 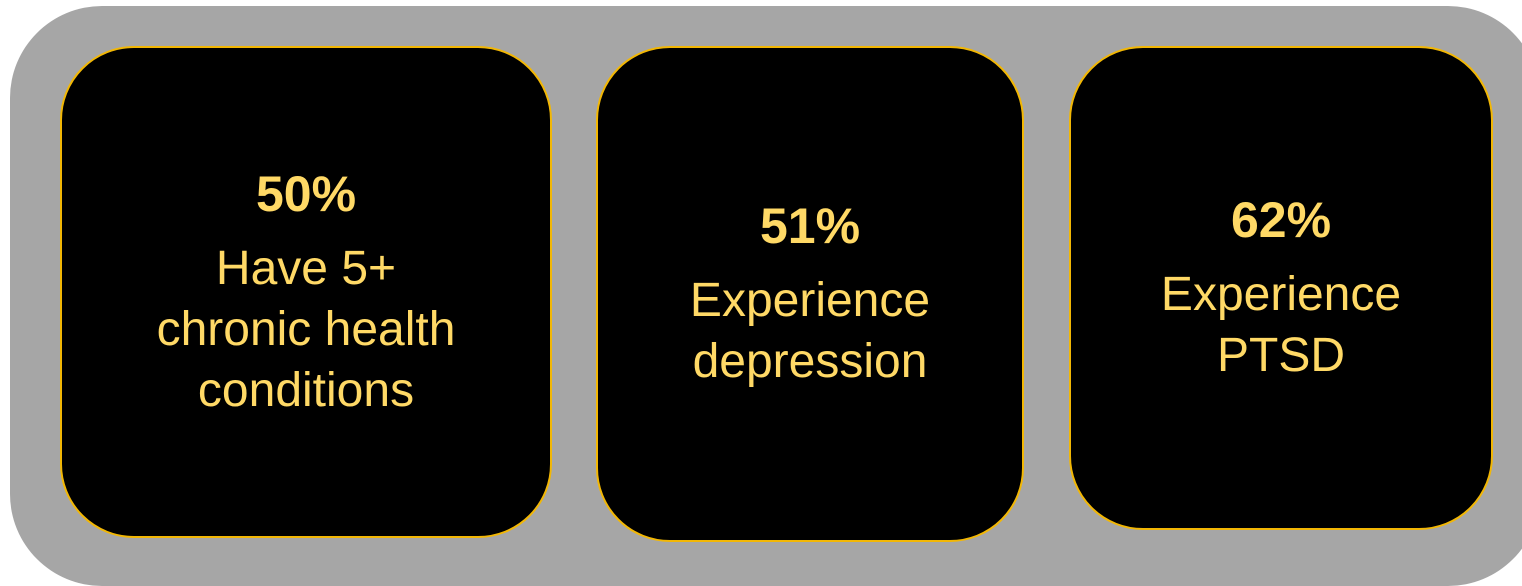 I want to click on stat-description: Have 5+ chronic health conditions, so click(x=306, y=329).